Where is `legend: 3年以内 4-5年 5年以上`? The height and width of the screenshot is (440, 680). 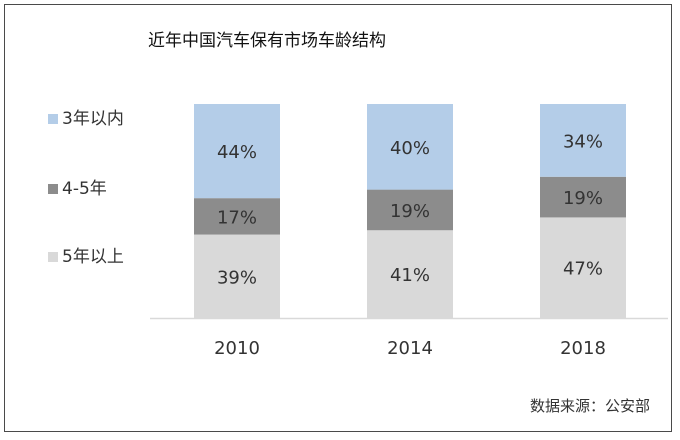
legend: 3年以内 4-5年 5年以上 is located at coordinates (86, 188).